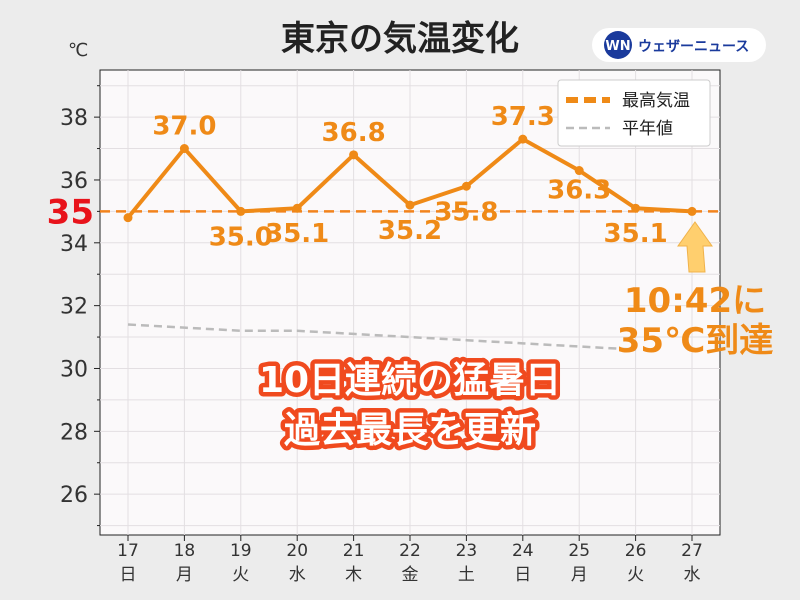 This screenshot has width=800, height=600. Describe the element at coordinates (523, 117) in the screenshot. I see `data-label: 37.3` at that location.